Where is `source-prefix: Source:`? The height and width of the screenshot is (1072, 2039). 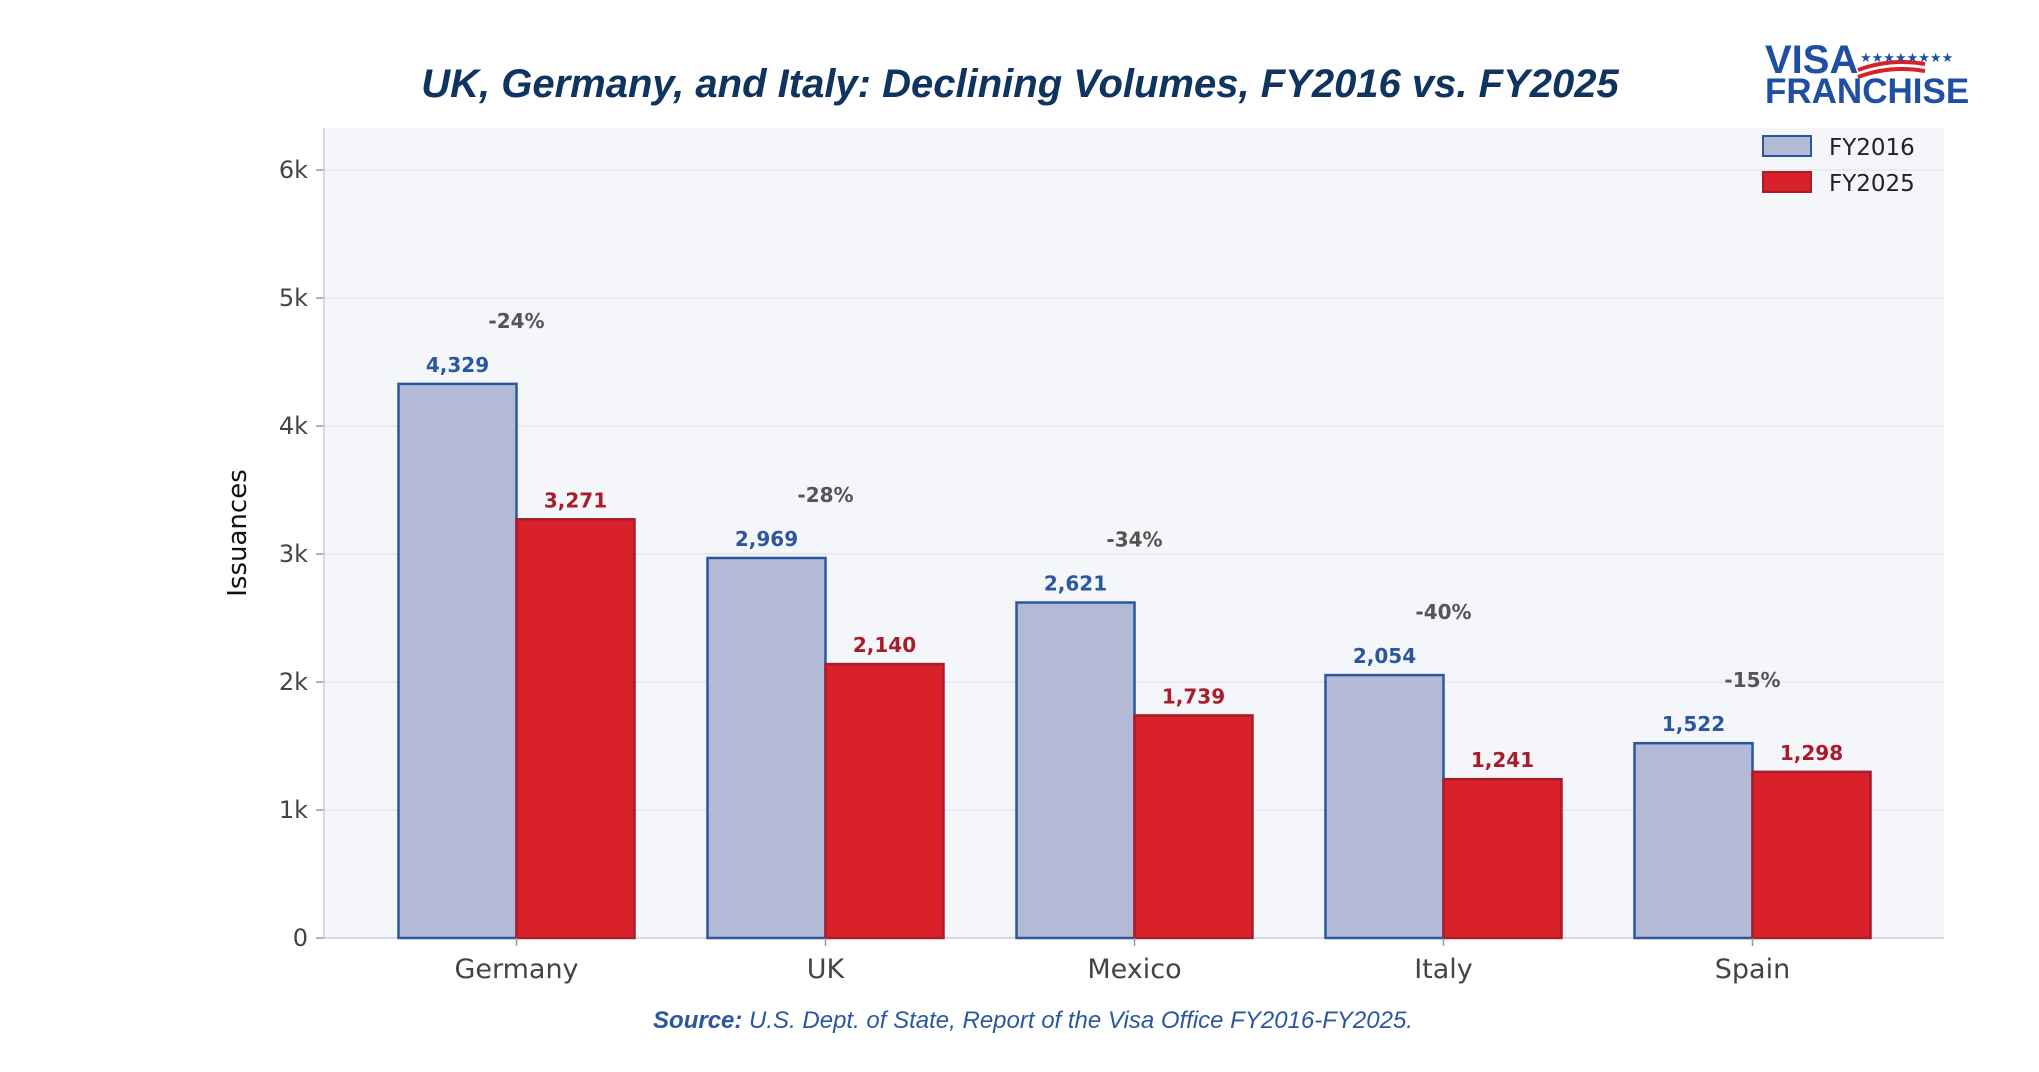
source-prefix: Source: is located at coordinates (697, 1020).